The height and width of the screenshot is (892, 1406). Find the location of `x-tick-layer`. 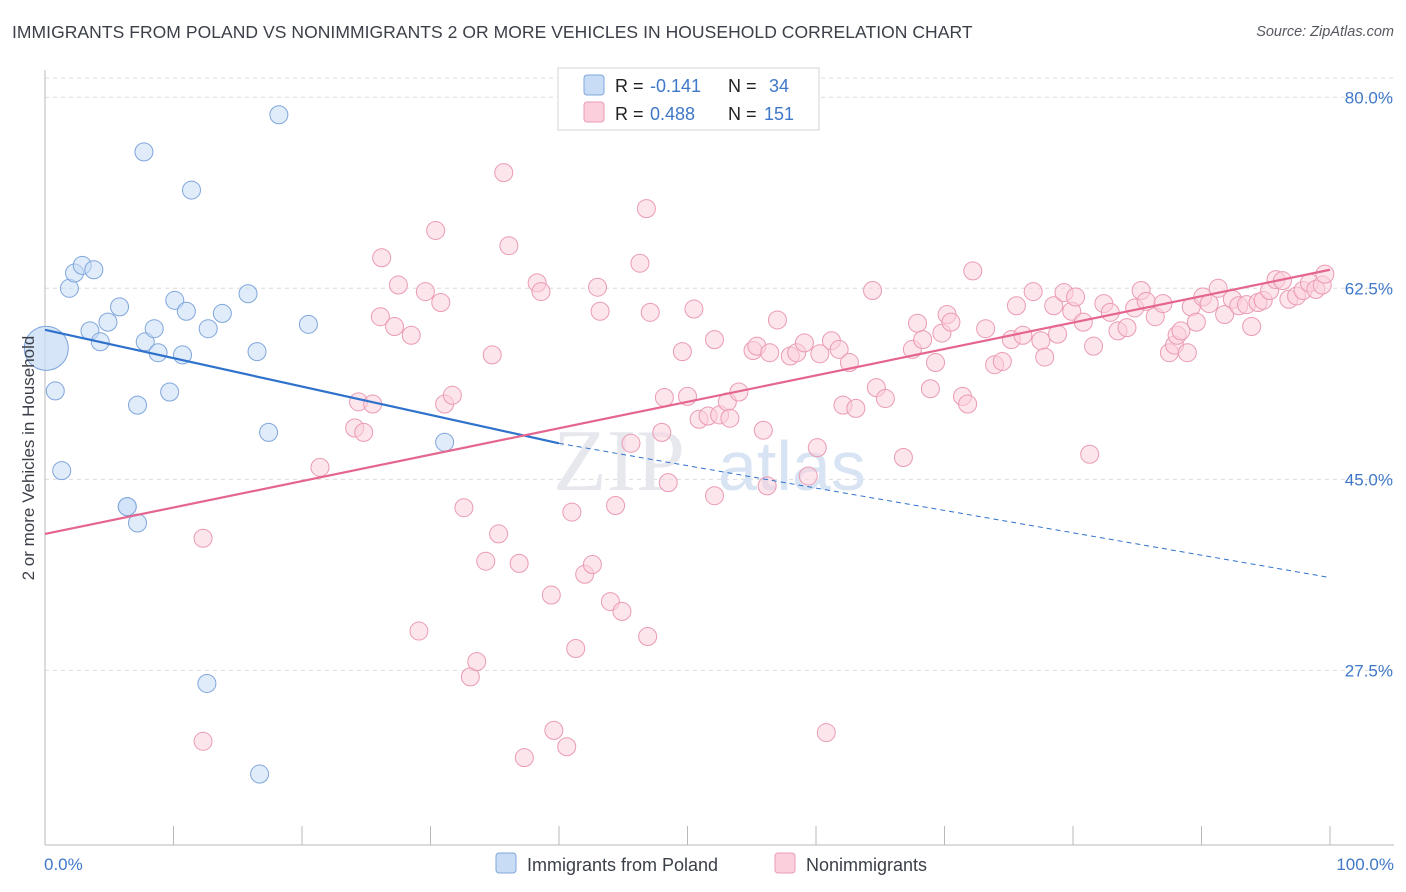

x-tick-layer is located at coordinates (687, 835).